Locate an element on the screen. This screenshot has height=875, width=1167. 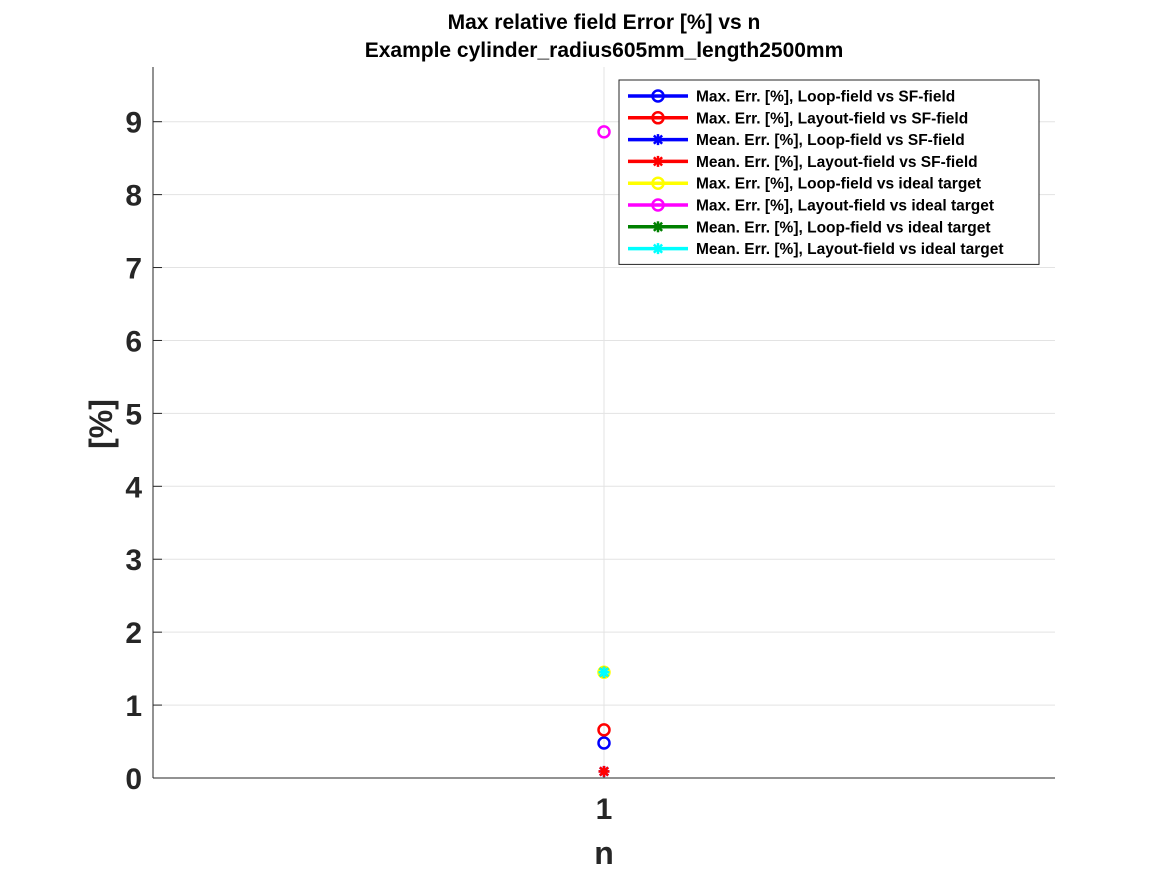
legend-label: Mean. Err. [%], Layout-field vs SF-field is located at coordinates (837, 162).